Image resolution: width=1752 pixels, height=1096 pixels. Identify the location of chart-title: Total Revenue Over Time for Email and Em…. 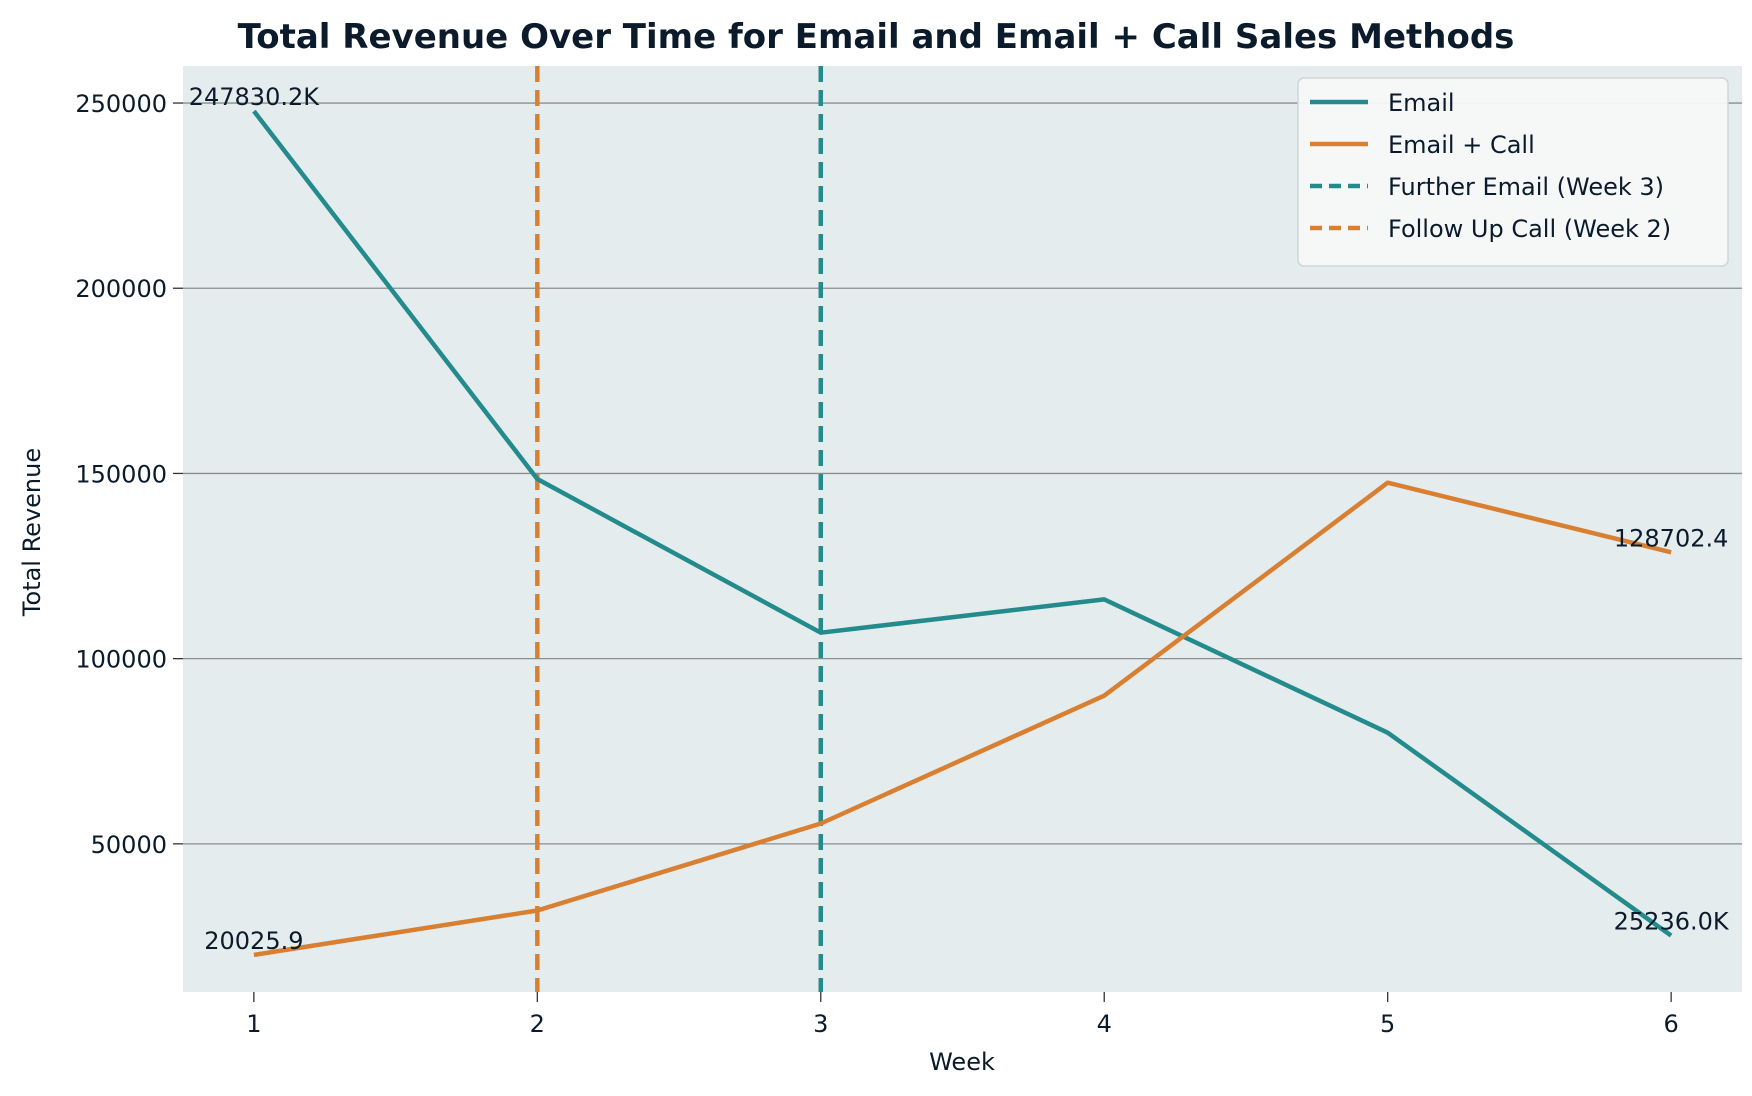
(876, 37).